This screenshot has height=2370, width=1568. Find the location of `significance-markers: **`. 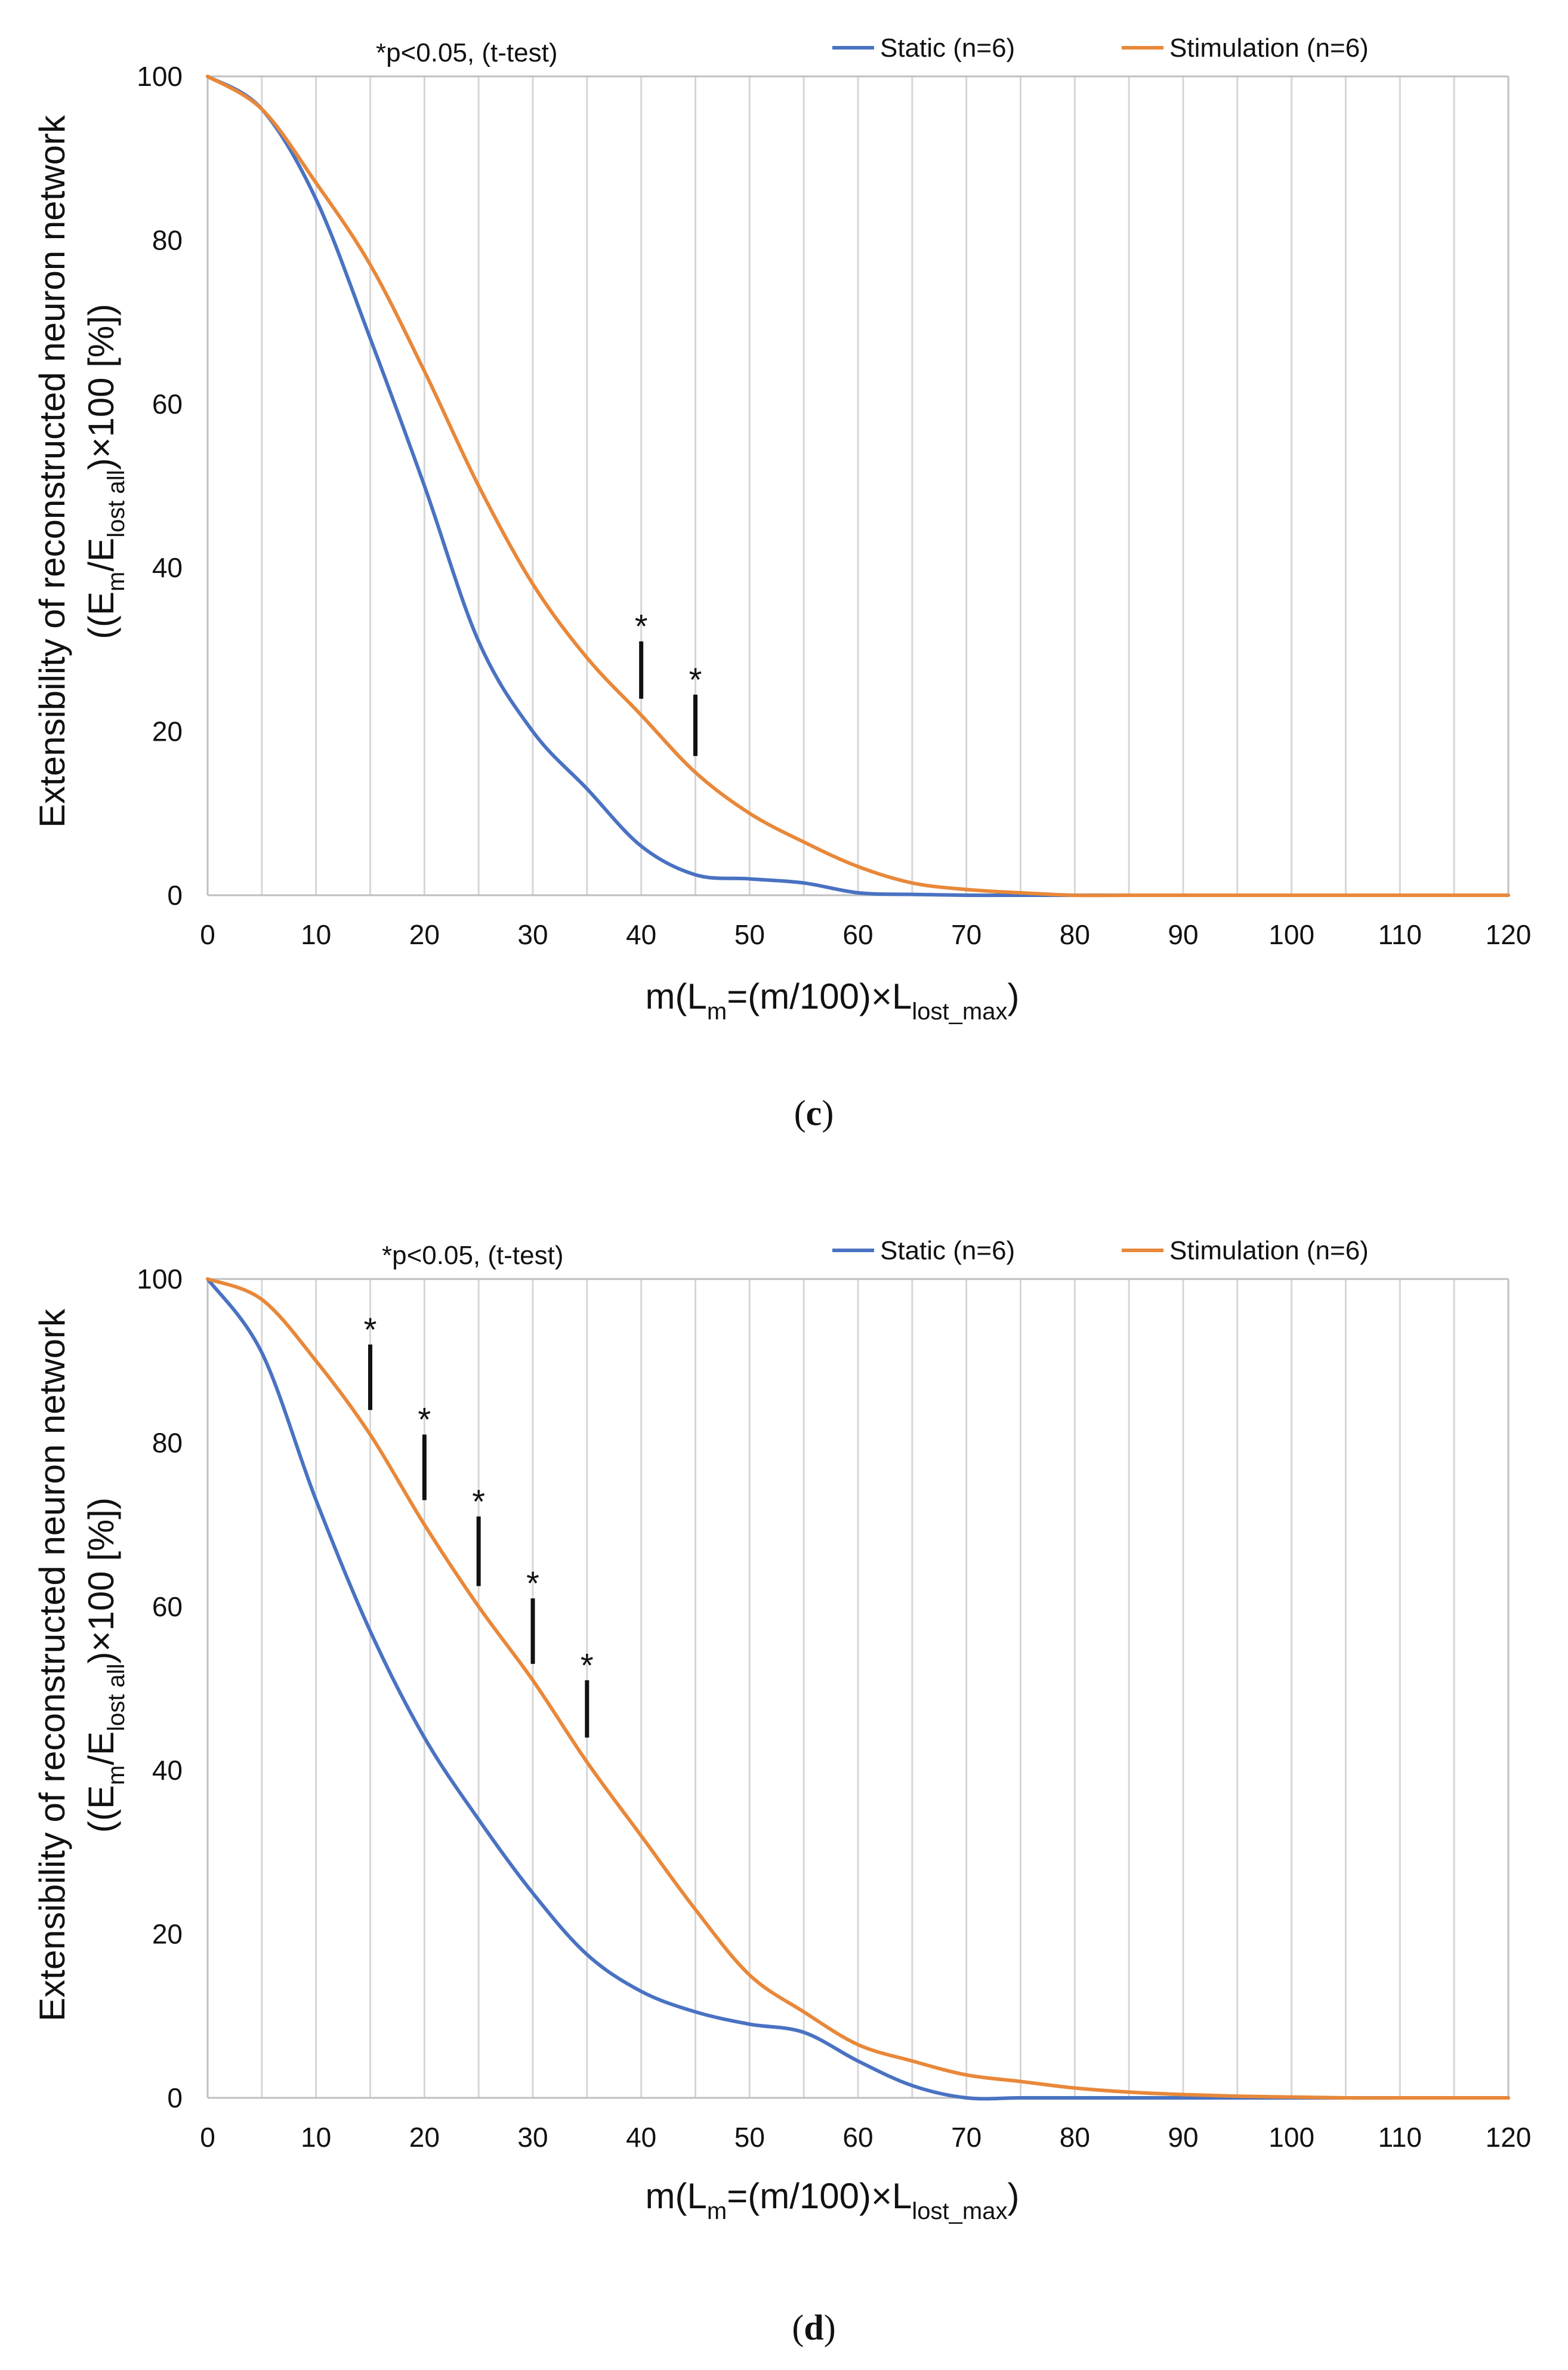

significance-markers: ** is located at coordinates (668, 682).